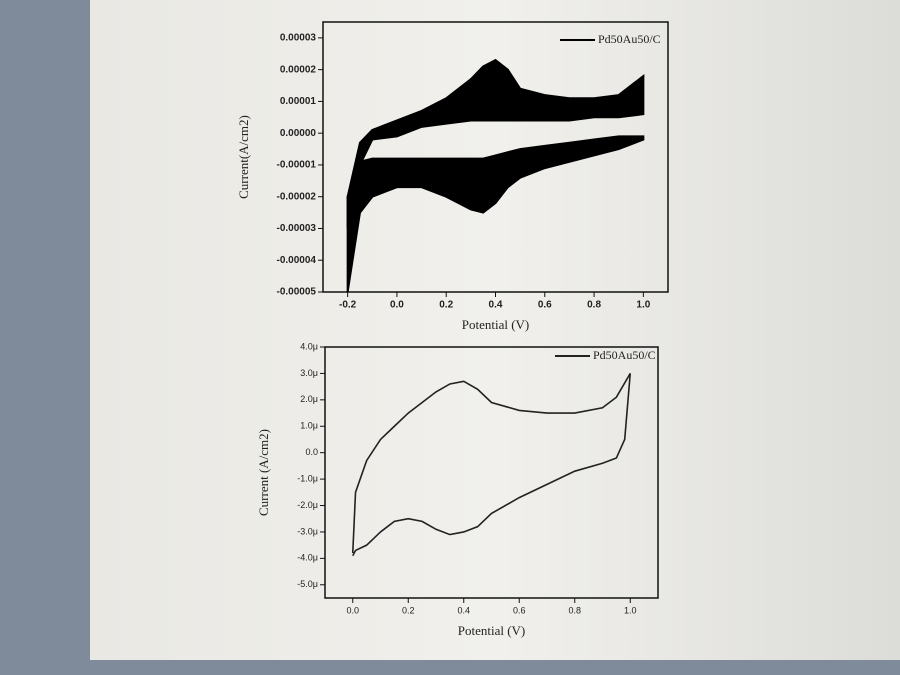 This screenshot has height=675, width=900. Describe the element at coordinates (311, 452) in the screenshot. I see `y-tick-label: 0.0` at that location.